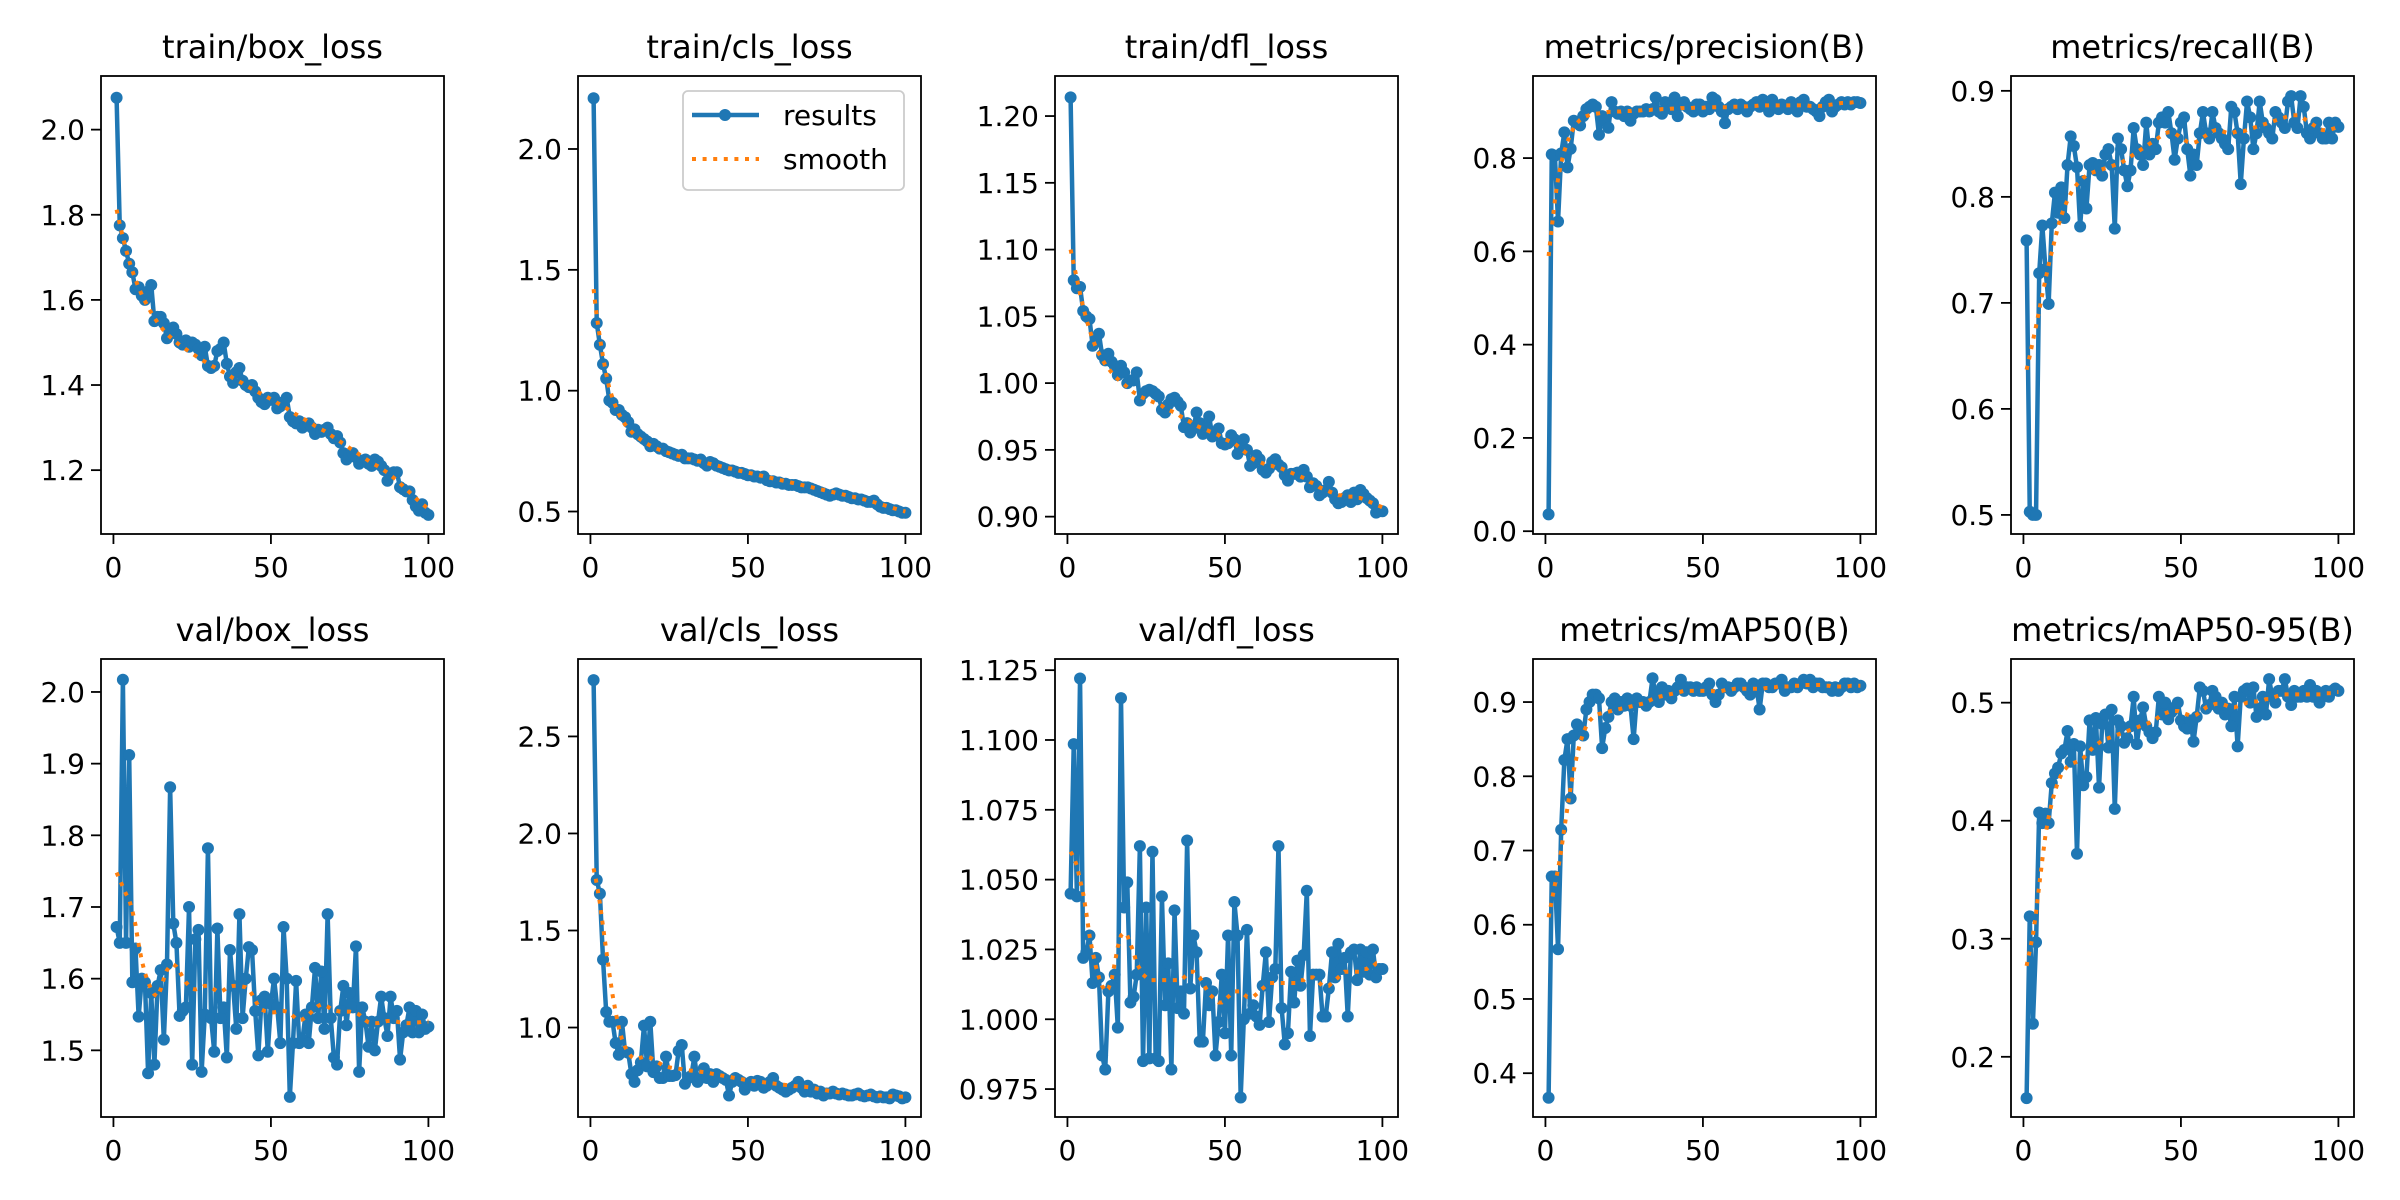 The width and height of the screenshot is (2400, 1200). Describe the element at coordinates (2157, 889) in the screenshot. I see `subplot-metrics-map50-95-b: metrics/mAP50-95(B) 0 50 100 0.2 0.3 0.4 0.5` at that location.